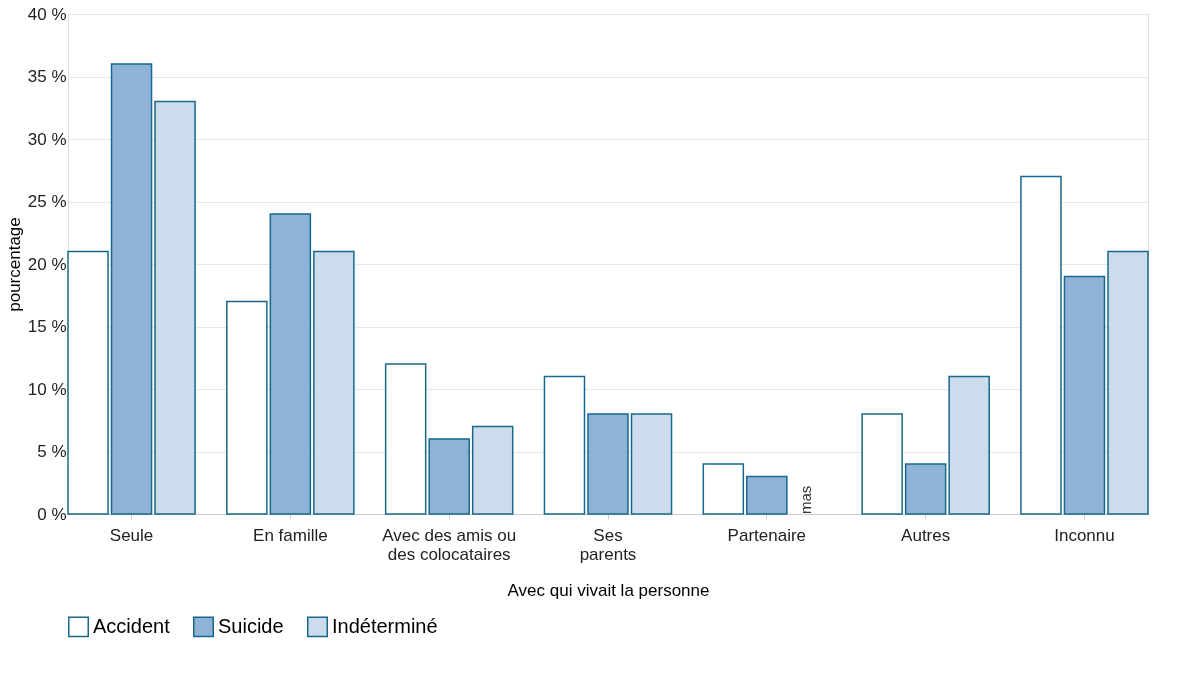 The width and height of the screenshot is (1197, 673). What do you see at coordinates (47, 326) in the screenshot?
I see `y-tick-label: 15 %` at bounding box center [47, 326].